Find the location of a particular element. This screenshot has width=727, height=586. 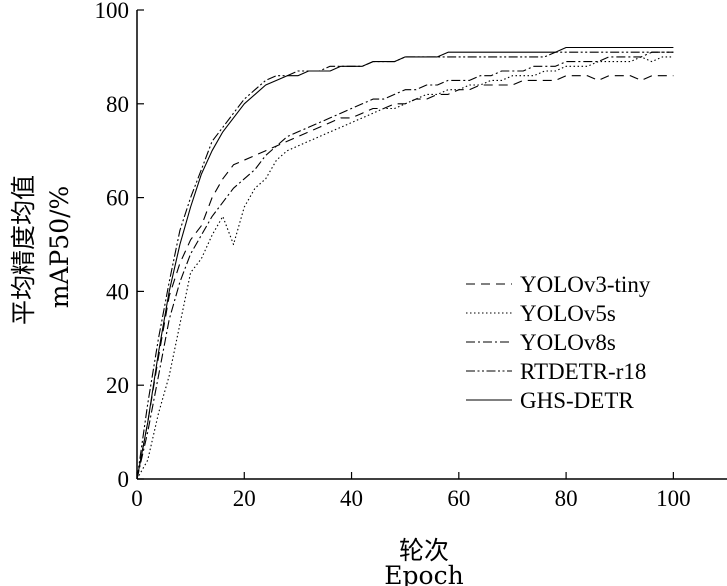

y-tick-label: 60 is located at coordinates (117, 198).